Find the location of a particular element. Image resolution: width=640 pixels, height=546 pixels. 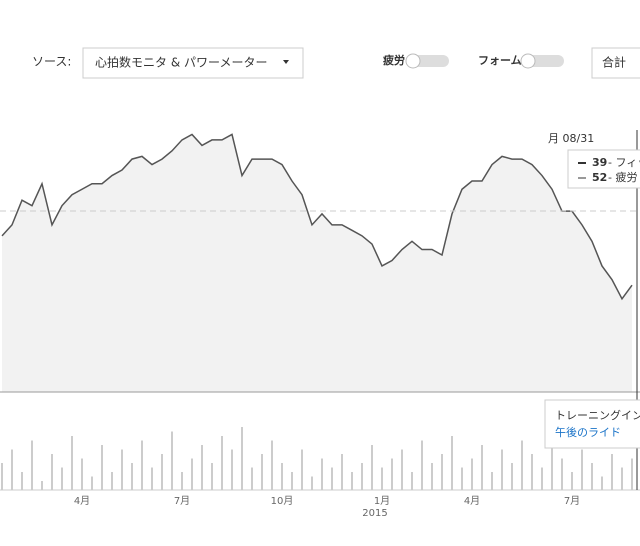

toggle-label: フォーム is located at coordinates (500, 60).